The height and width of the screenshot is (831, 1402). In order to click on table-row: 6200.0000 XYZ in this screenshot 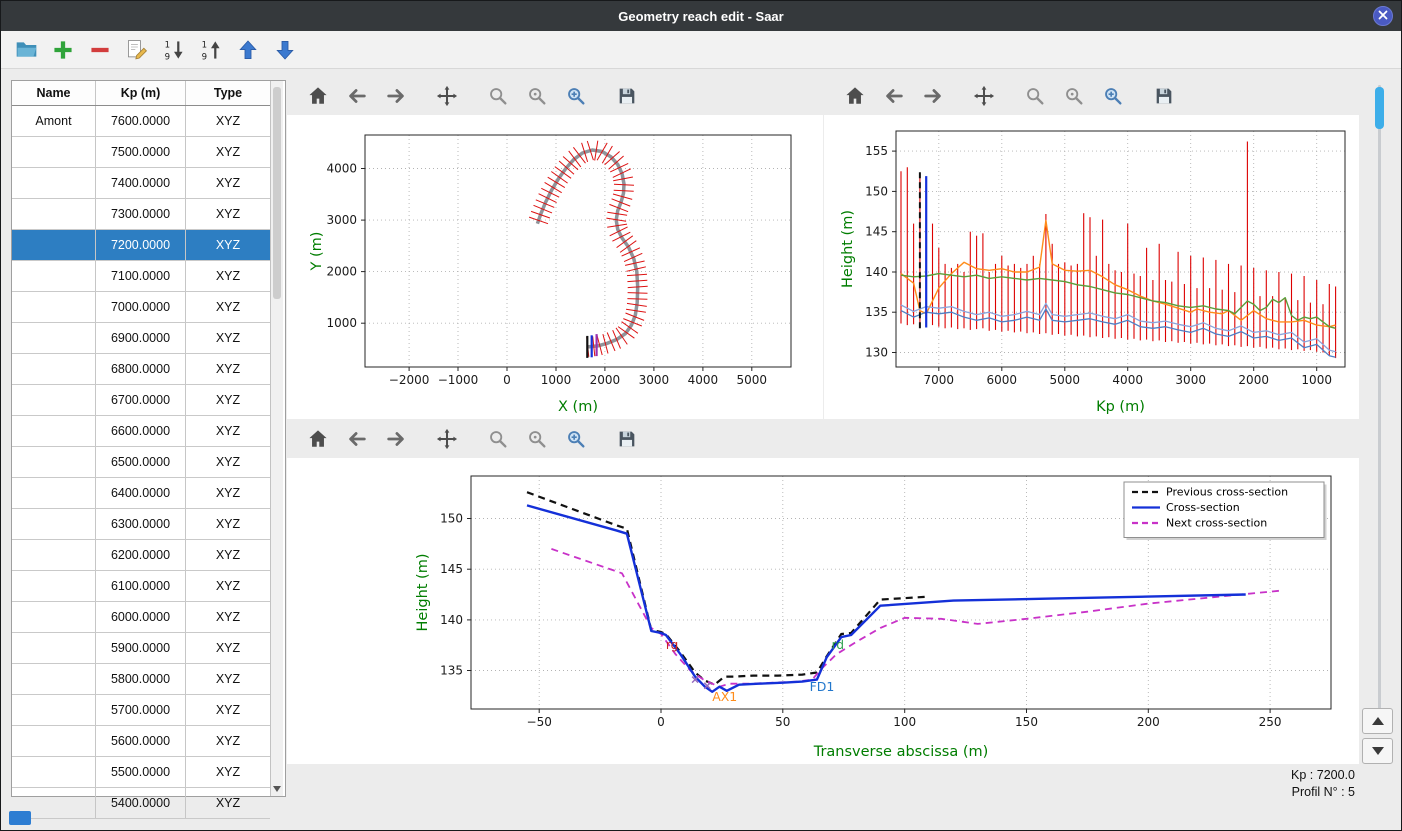, I will do `click(141, 555)`.